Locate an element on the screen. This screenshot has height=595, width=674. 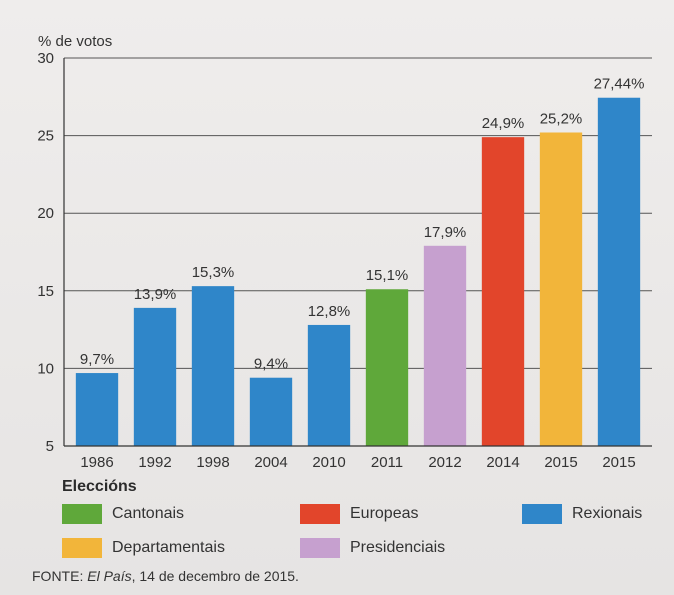
bar-value-label-4: 12,8% is located at coordinates (329, 311).